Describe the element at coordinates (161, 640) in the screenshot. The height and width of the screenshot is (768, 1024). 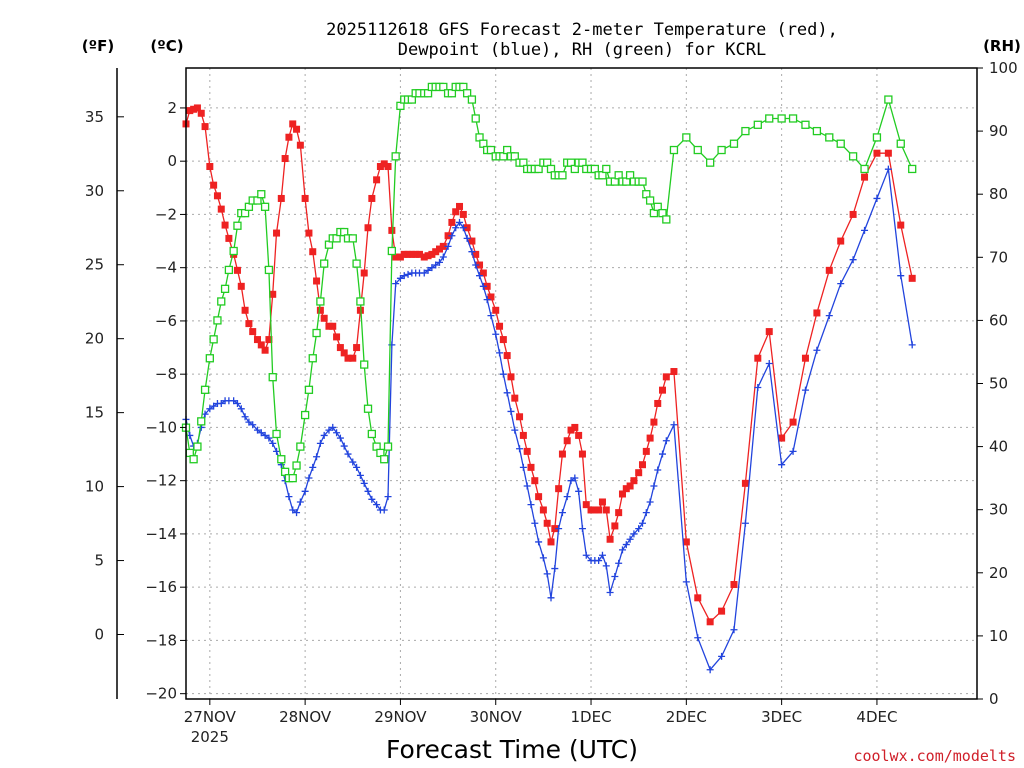
I see `celsius-tick-label: −18` at that location.